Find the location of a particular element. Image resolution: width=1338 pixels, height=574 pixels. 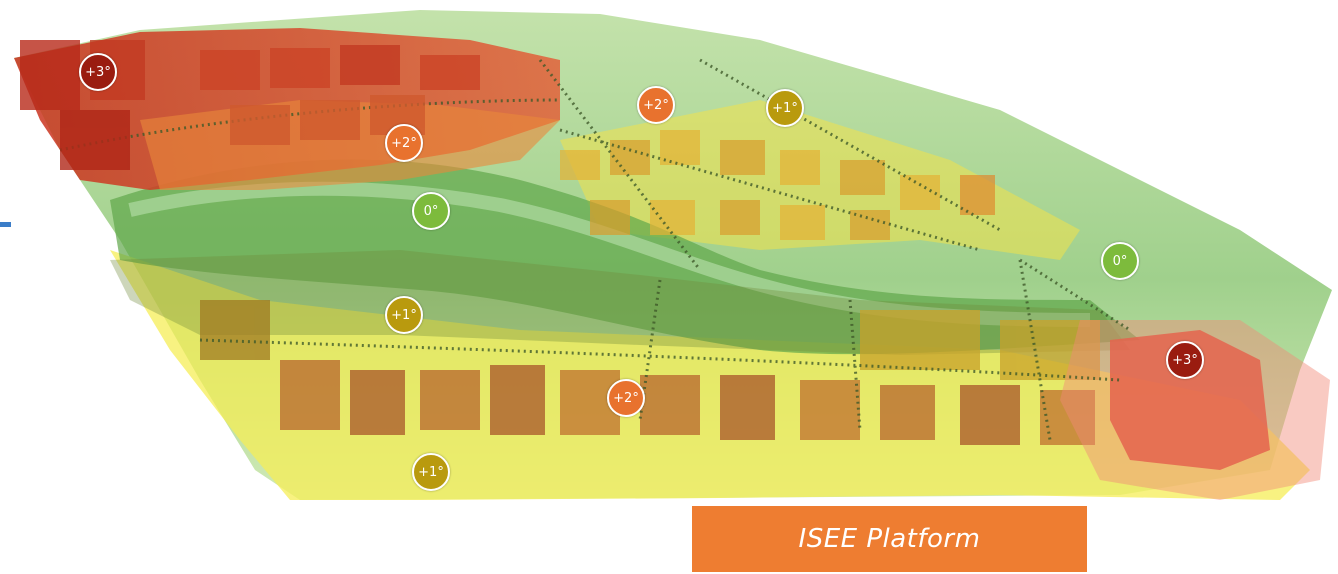

northeast-building-blocks is located at coordinates (777, 185).